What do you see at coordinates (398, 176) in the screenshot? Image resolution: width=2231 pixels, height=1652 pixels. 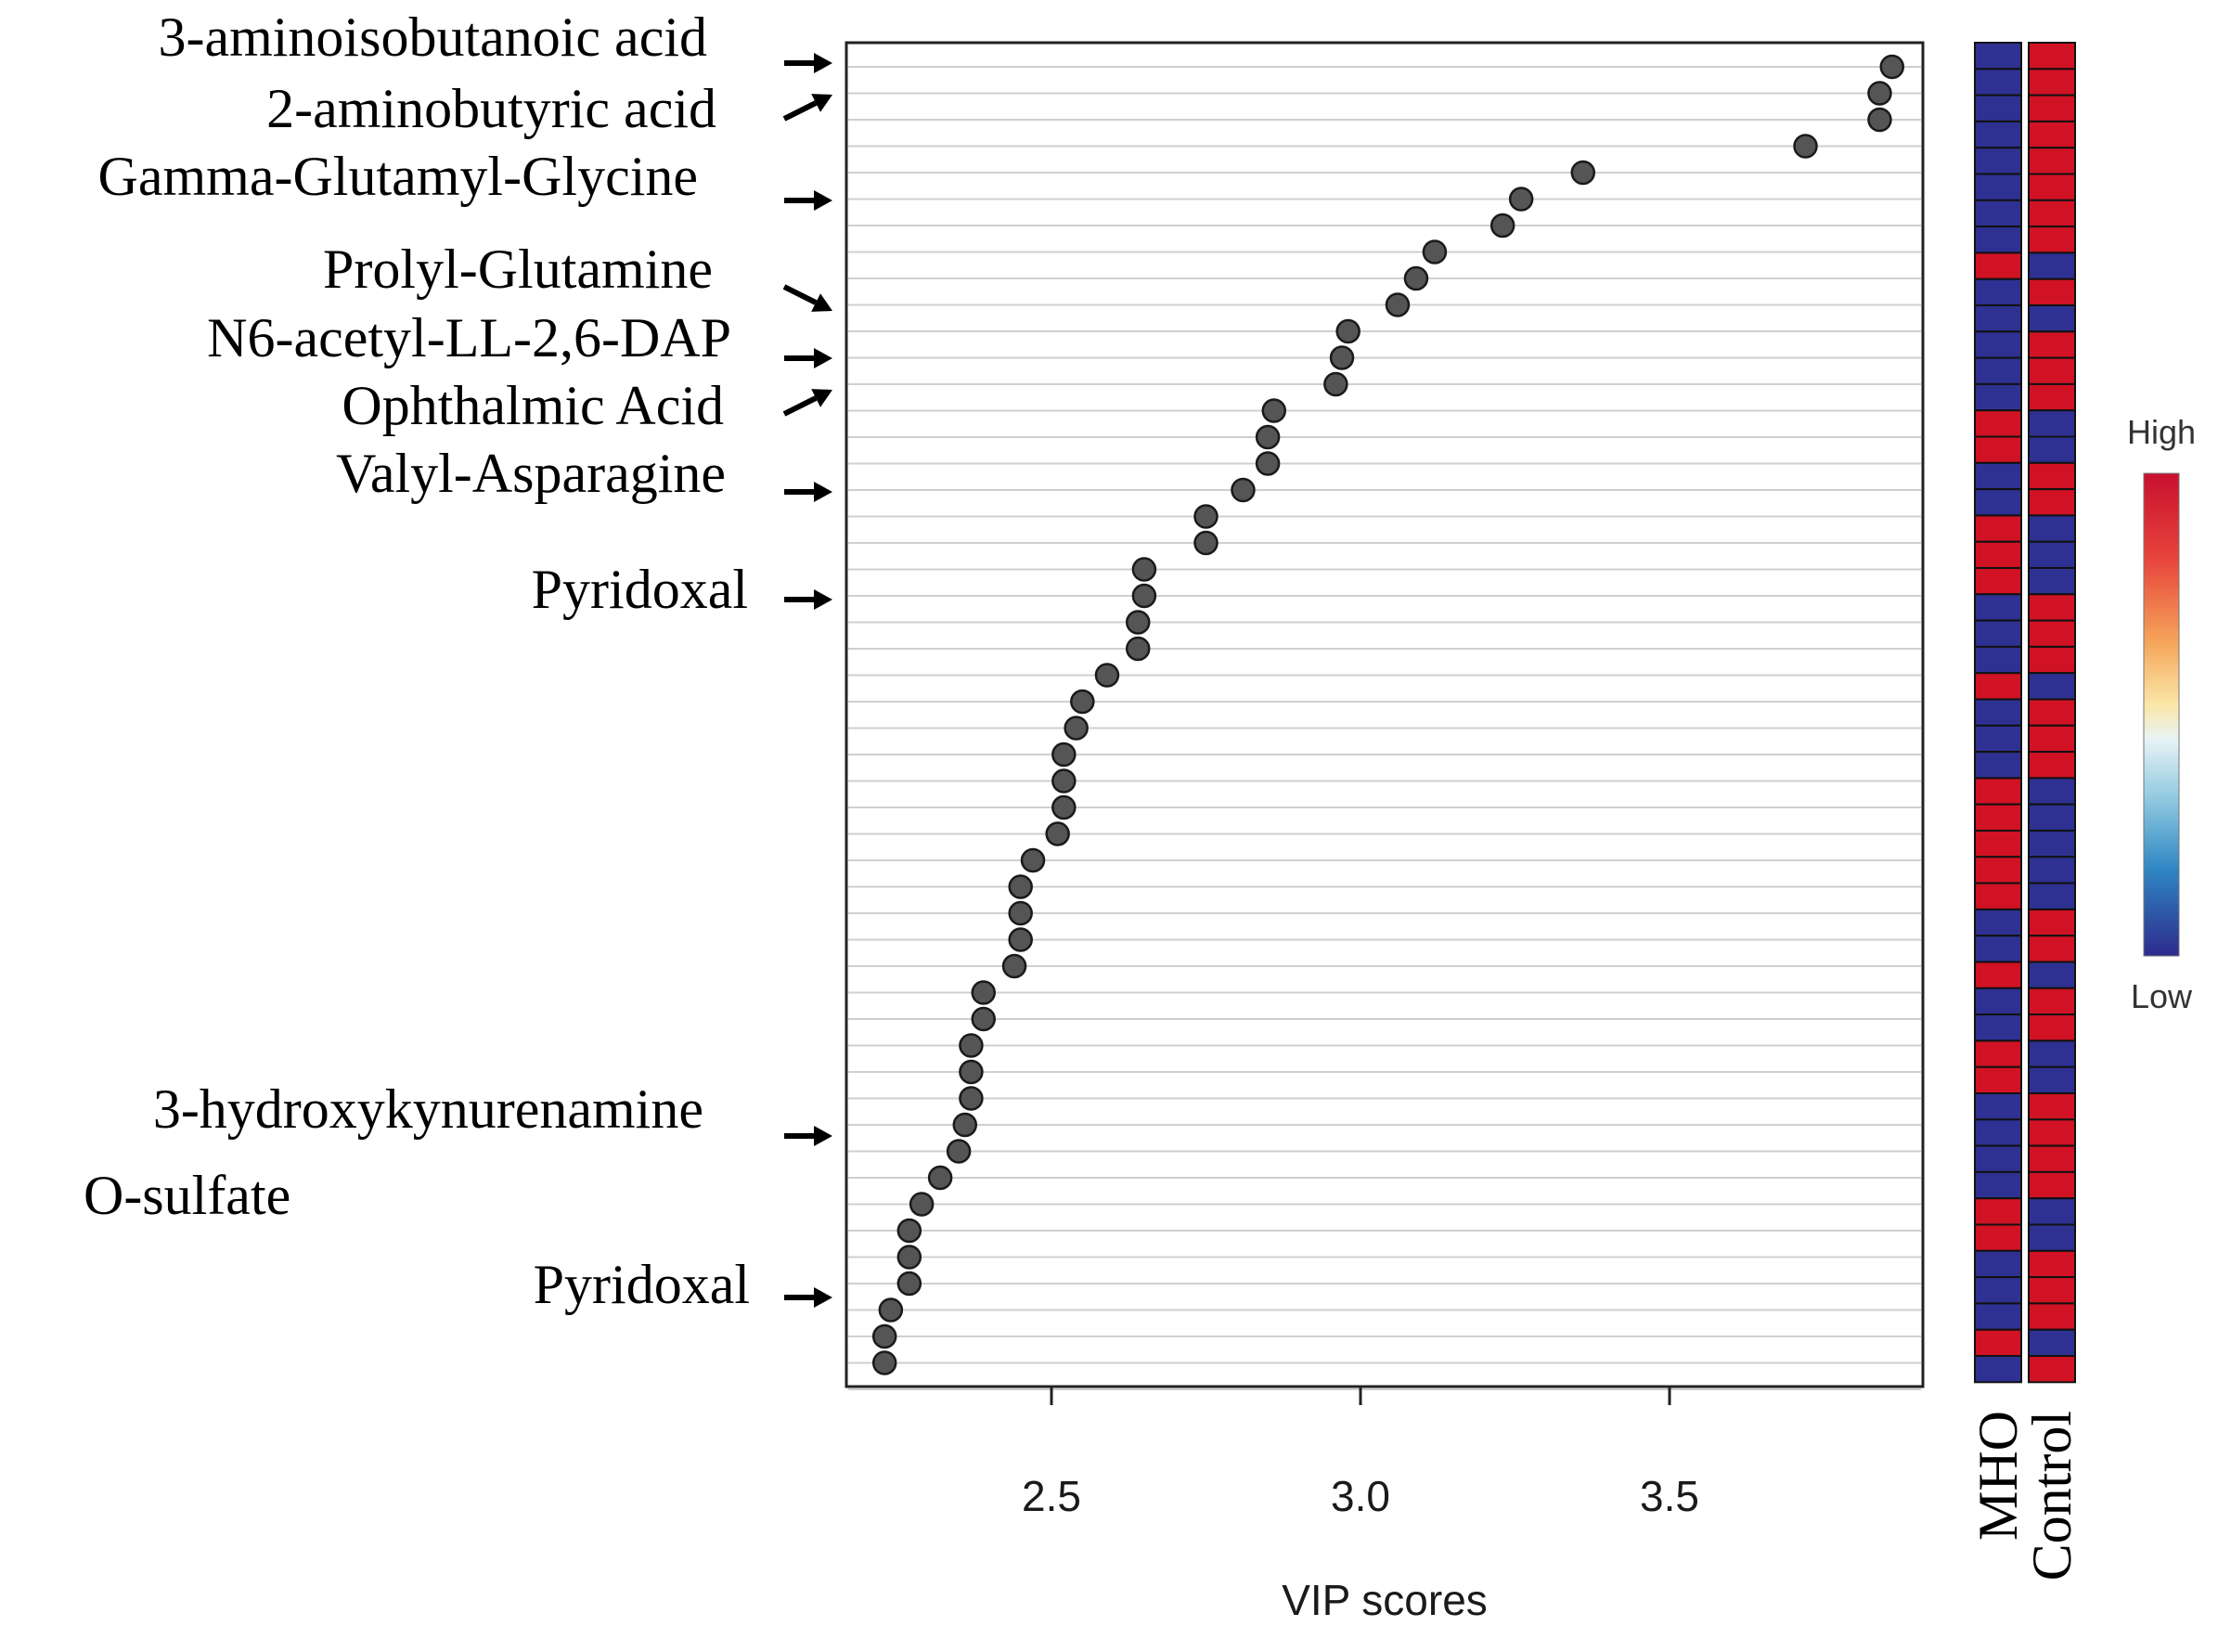 I see `metabolite-label: Gamma-Glutamyl-Glycine` at bounding box center [398, 176].